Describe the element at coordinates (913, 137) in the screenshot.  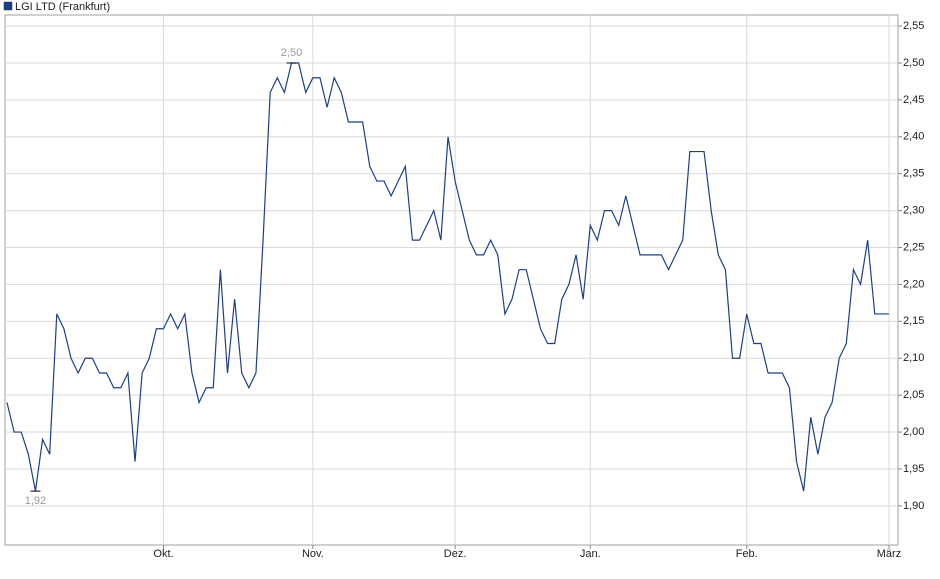
I see `y-tick-label: 2,40` at that location.